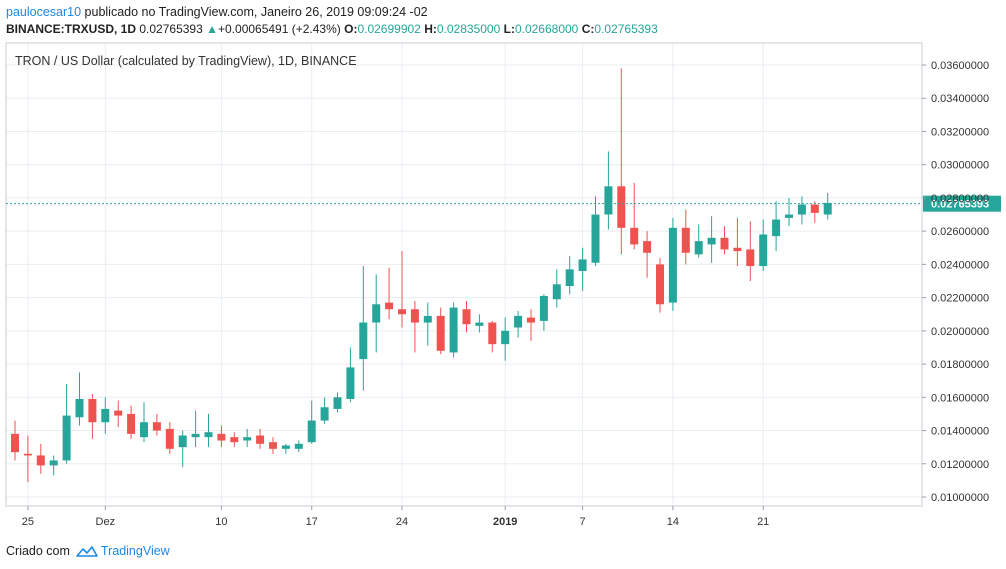  Describe the element at coordinates (396, 517) in the screenshot. I see `x-axis: 25 Dez 10 17 24 2019 7 14 21` at that location.